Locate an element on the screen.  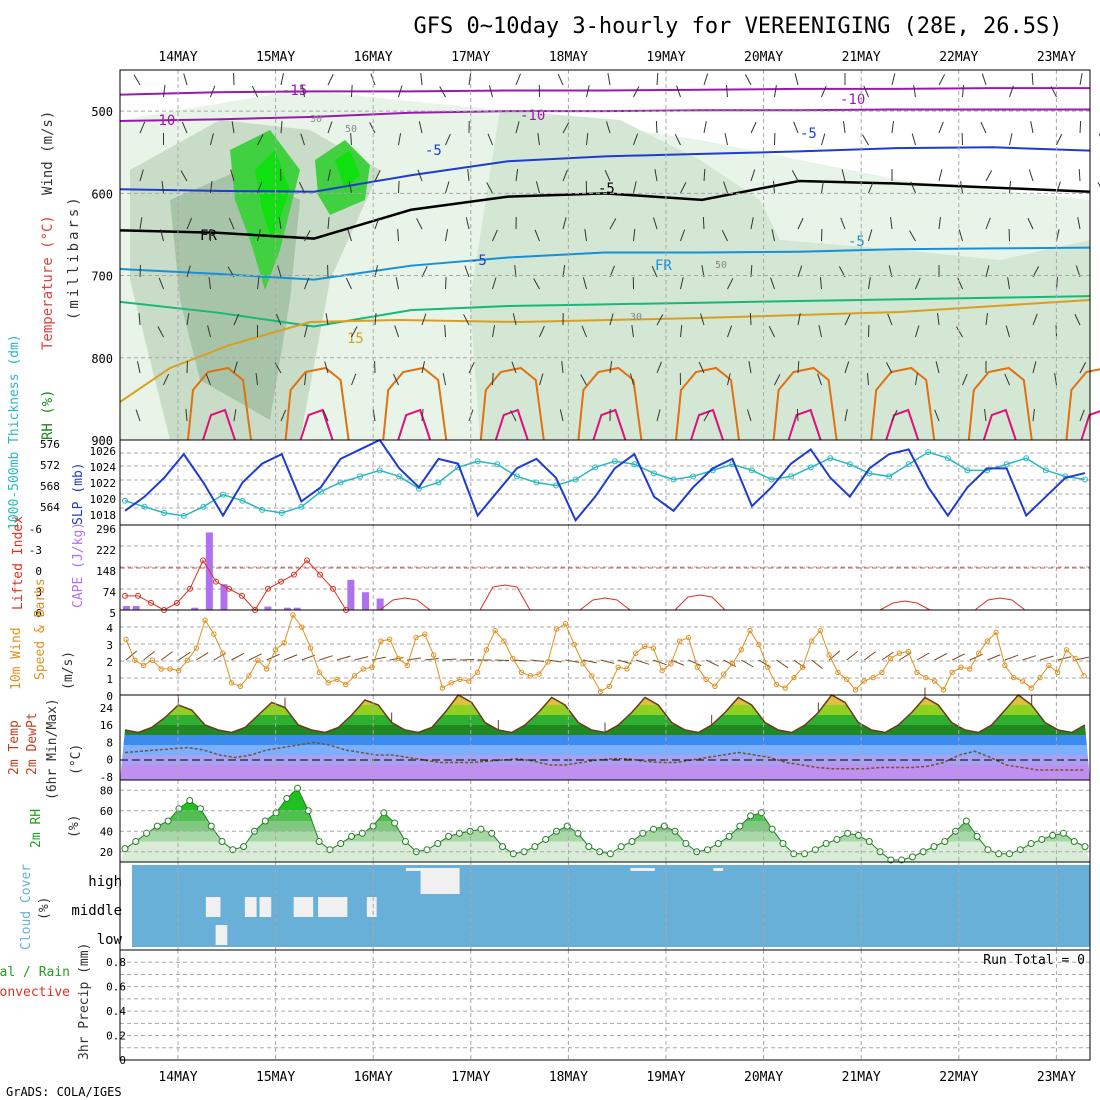
cloud-level-label: high is located at coordinates (105, 882).